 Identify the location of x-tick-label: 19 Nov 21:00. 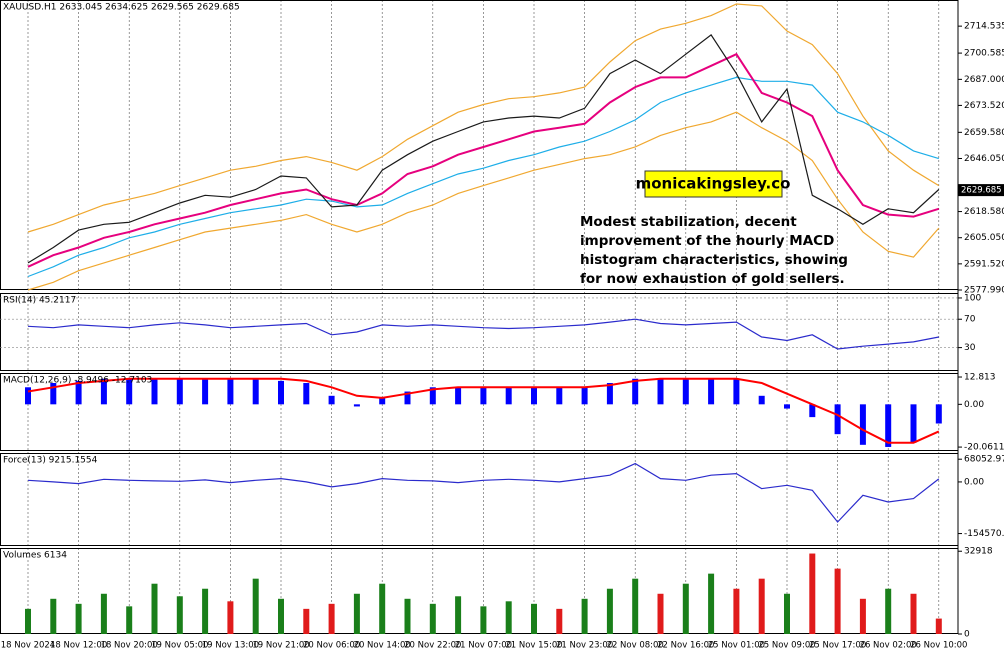
(280, 646).